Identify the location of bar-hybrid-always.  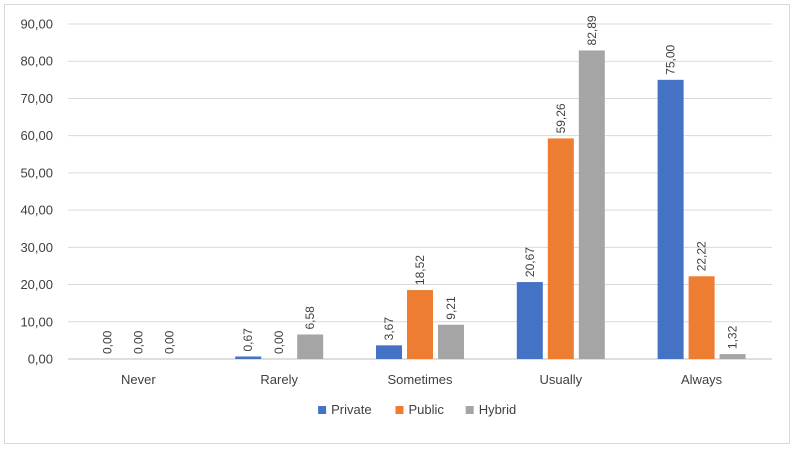
(732, 356).